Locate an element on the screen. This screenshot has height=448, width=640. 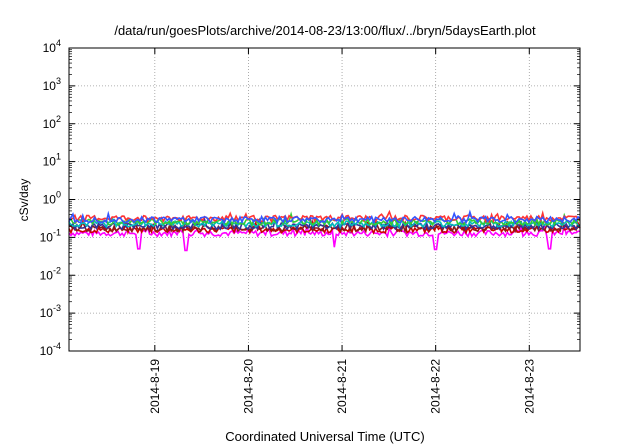
y-tick-label: 10⁻¹ is located at coordinates (50, 235).